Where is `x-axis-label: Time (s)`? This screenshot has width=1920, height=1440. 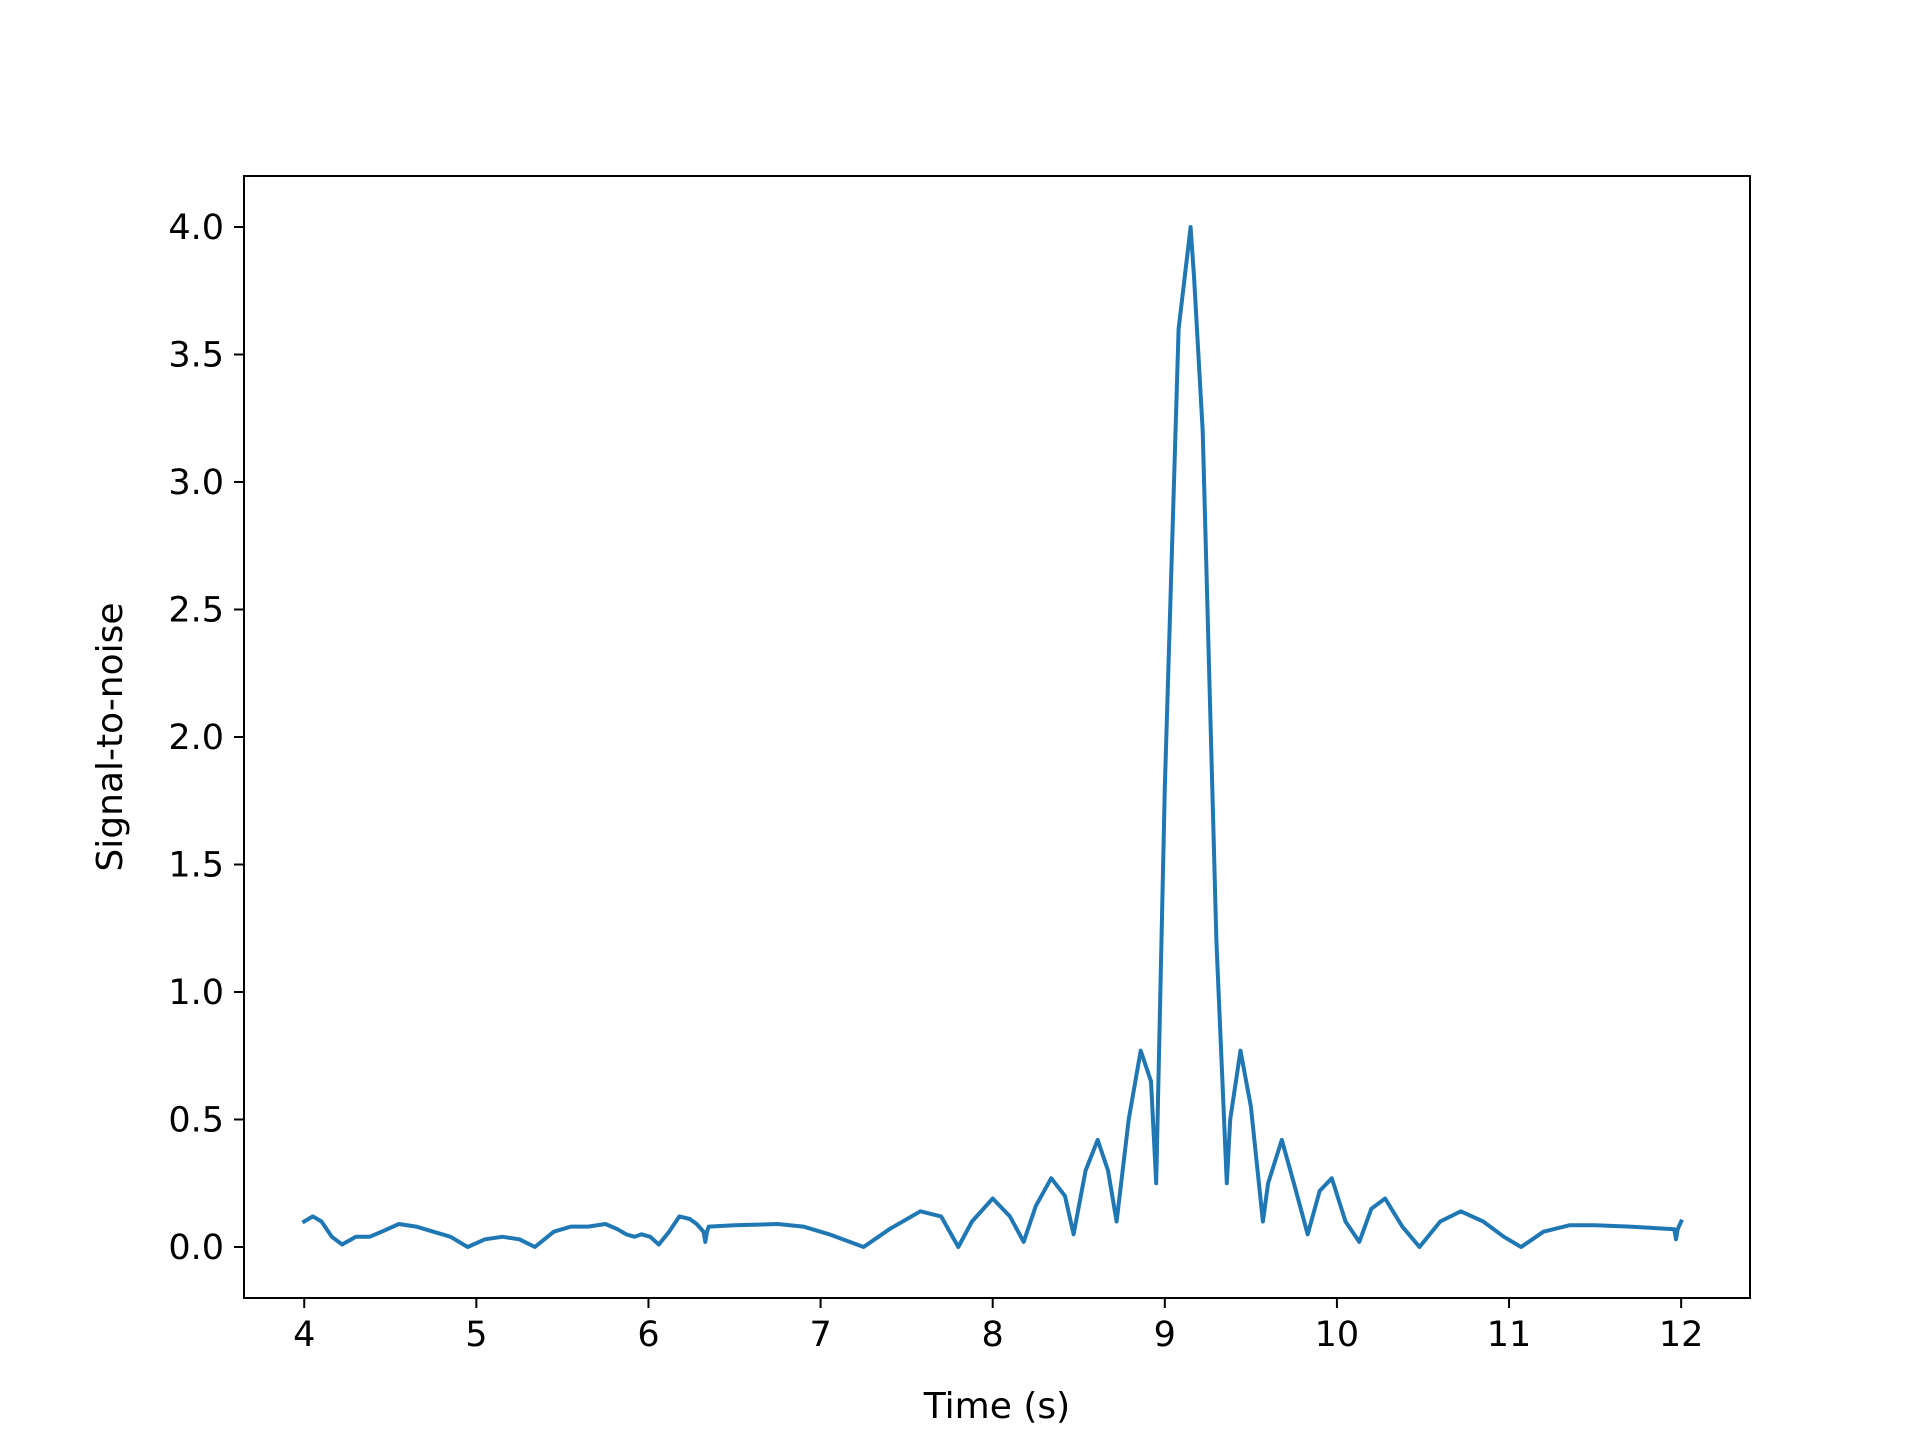
x-axis-label: Time (s) is located at coordinates (996, 1406).